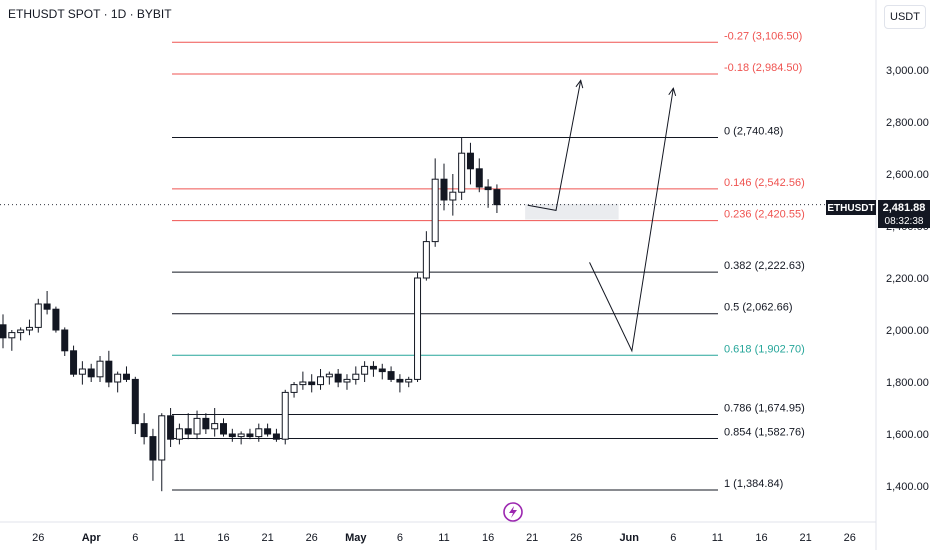  I want to click on fib-level-label: 0.786 (1,674.95), so click(764, 409).